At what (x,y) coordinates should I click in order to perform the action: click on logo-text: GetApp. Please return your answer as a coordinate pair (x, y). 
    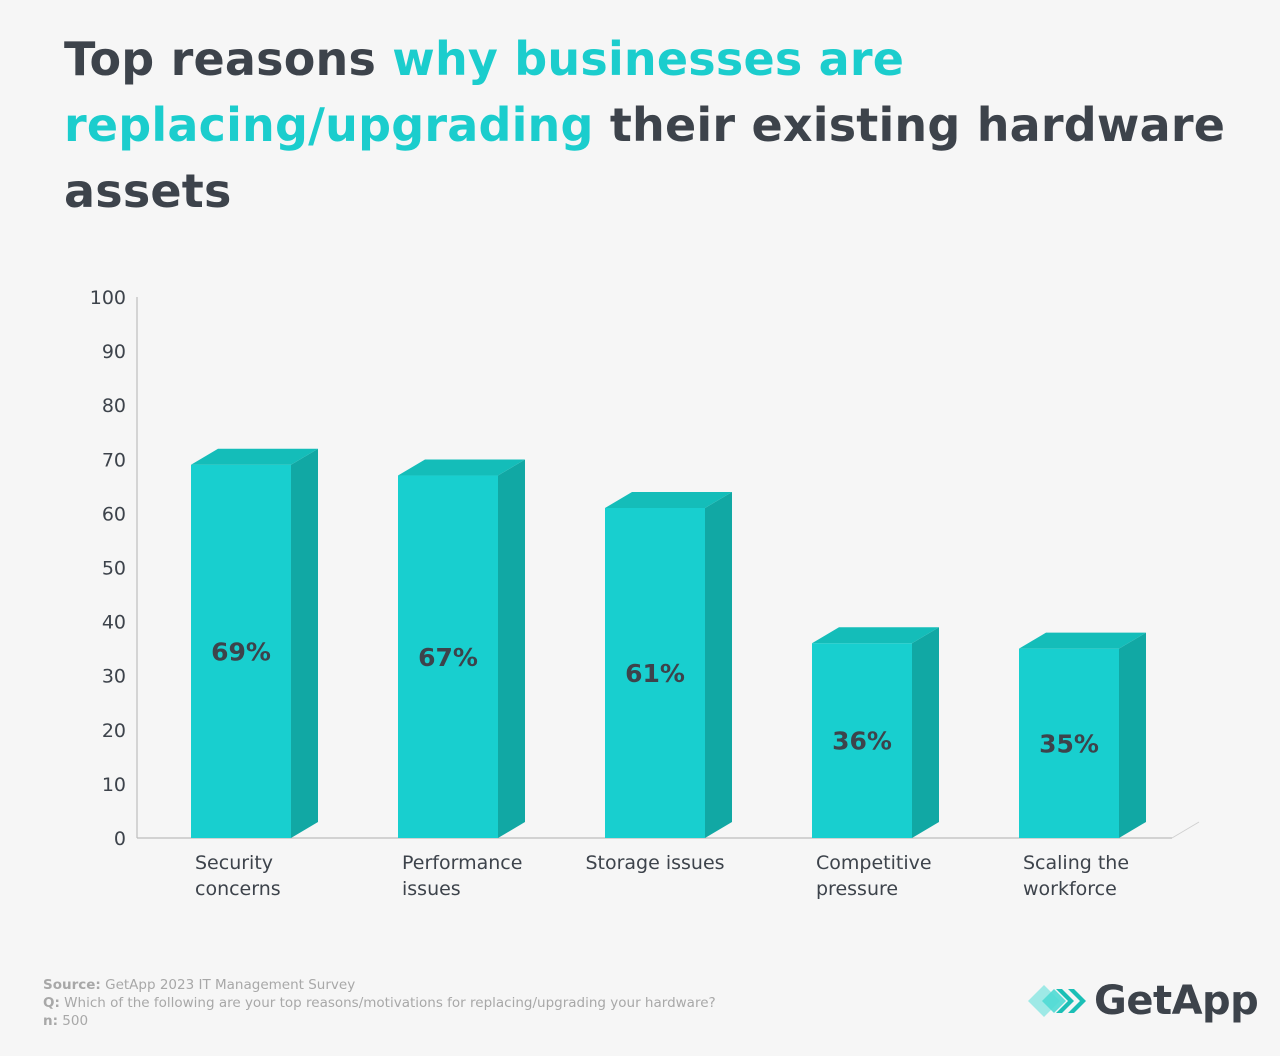
    Looking at the image, I should click on (1176, 1001).